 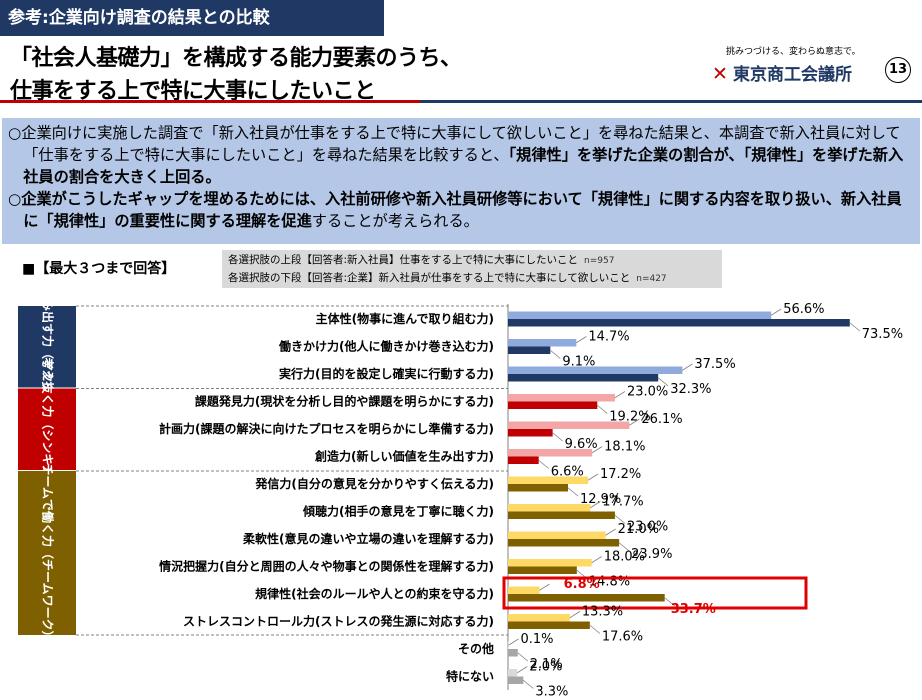 What do you see at coordinates (386, 373) in the screenshot?
I see `category-label: 実行力(目的を設定し確実に行動する力)` at bounding box center [386, 373].